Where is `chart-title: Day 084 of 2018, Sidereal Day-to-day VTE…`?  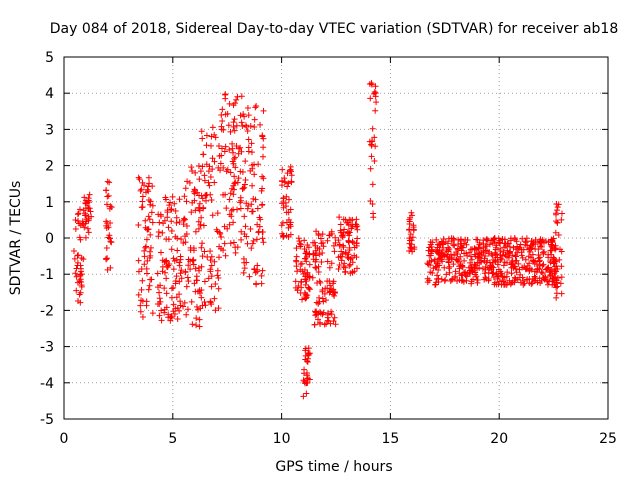 chart-title: Day 084 of 2018, Sidereal Day-to-day VTE… is located at coordinates (334, 29).